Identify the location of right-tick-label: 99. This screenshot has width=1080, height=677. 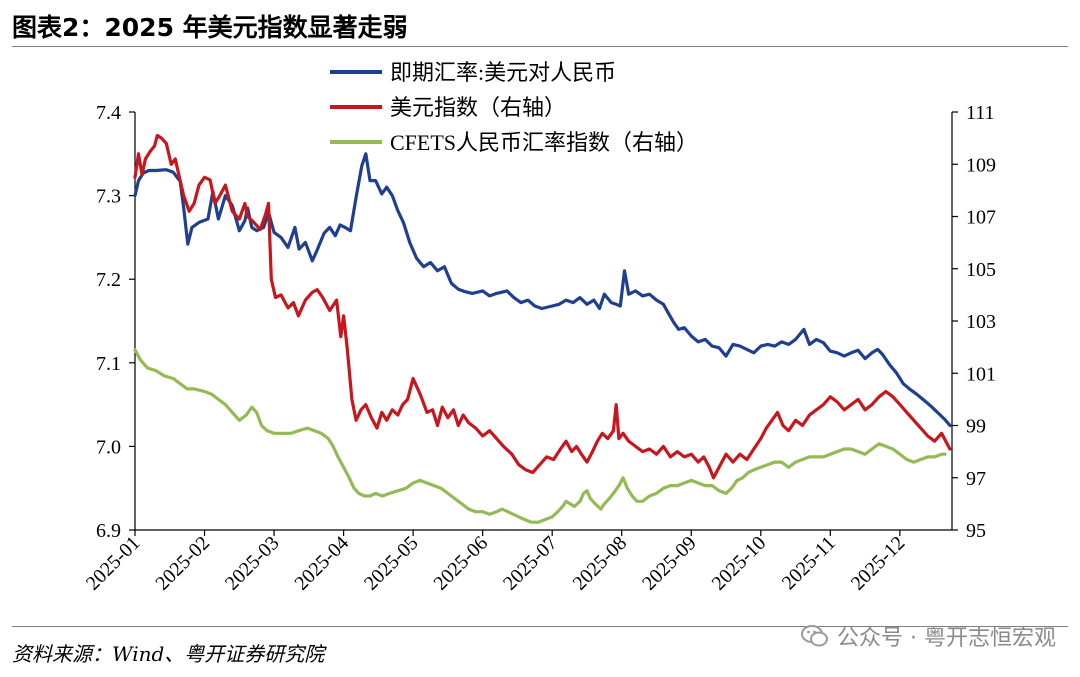
(976, 427).